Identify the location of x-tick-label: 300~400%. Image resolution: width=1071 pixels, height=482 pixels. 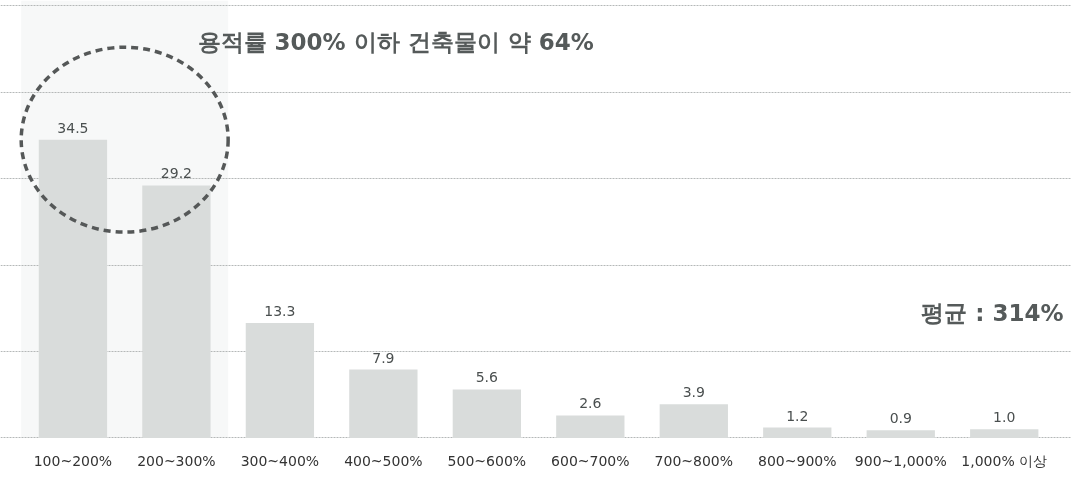
(280, 460).